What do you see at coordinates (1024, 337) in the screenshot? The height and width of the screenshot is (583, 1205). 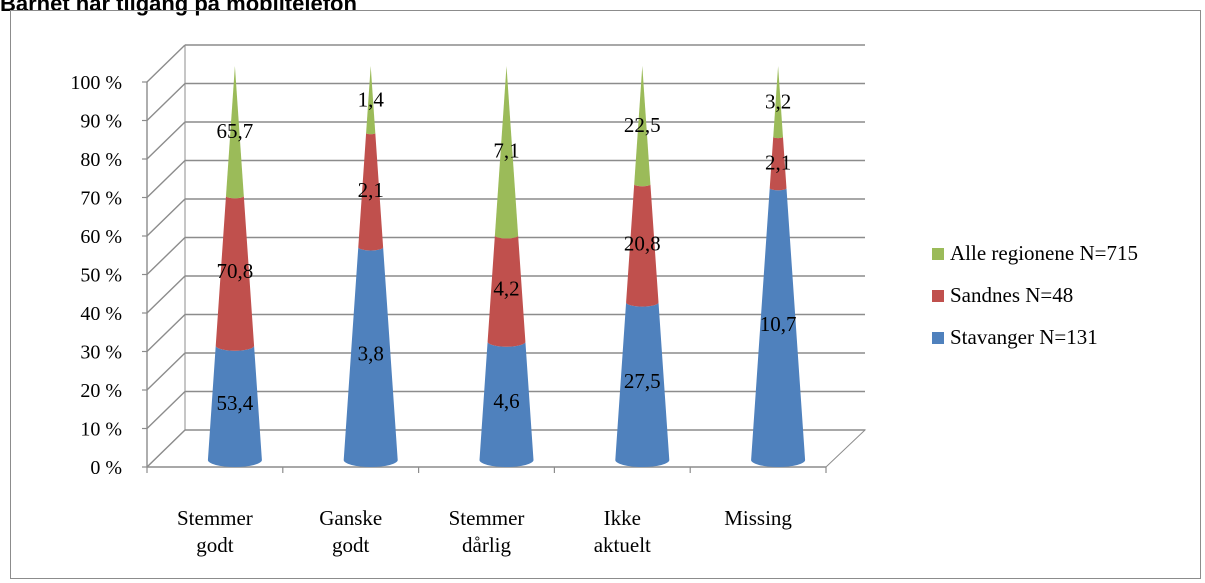 I see `legend-label: Stavanger N=131` at bounding box center [1024, 337].